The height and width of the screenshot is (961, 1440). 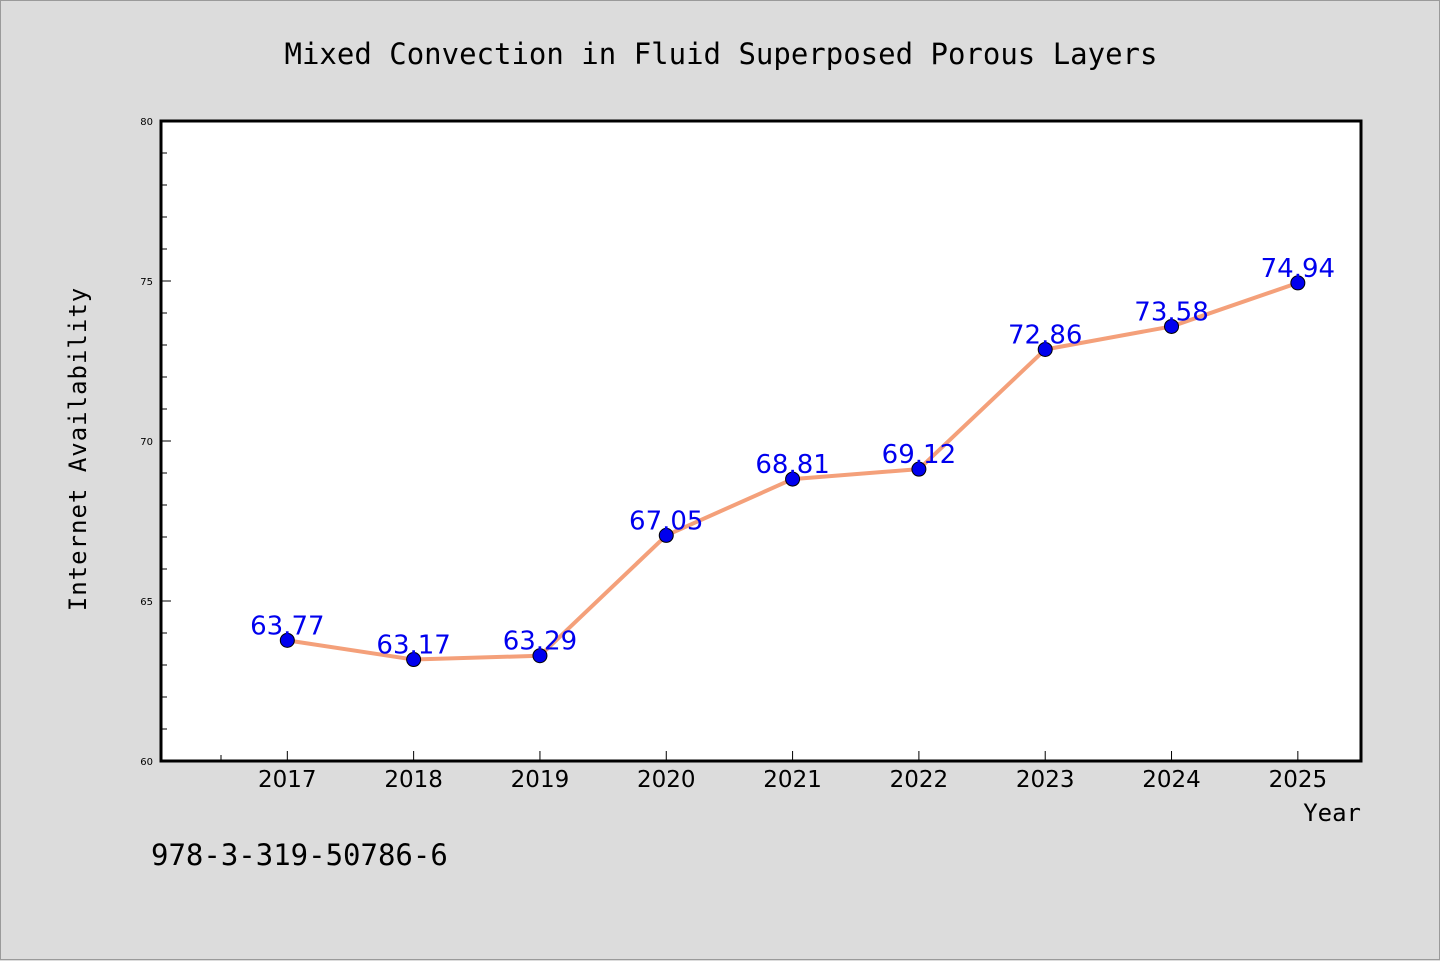 I want to click on x-axis-label: Year, so click(x=1332, y=813).